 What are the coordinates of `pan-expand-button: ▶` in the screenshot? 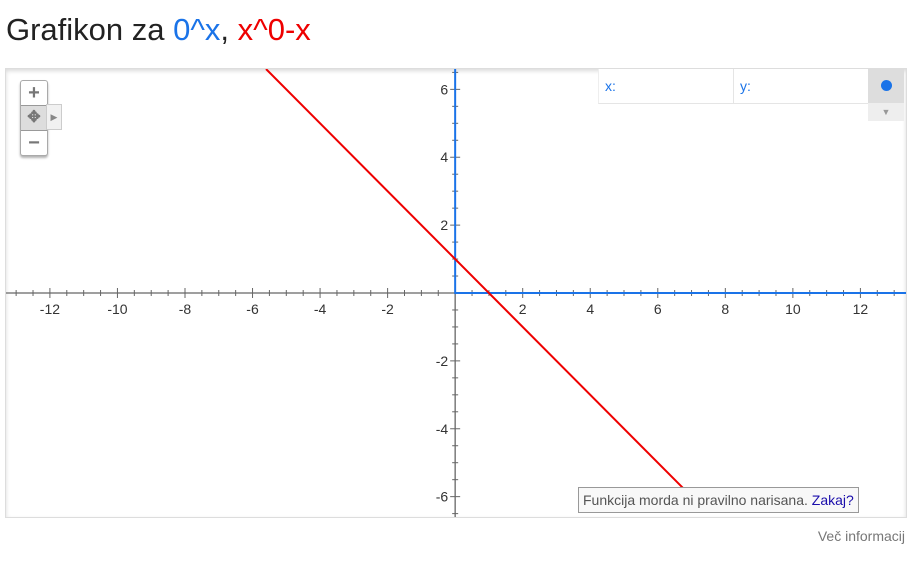 It's located at (54, 117).